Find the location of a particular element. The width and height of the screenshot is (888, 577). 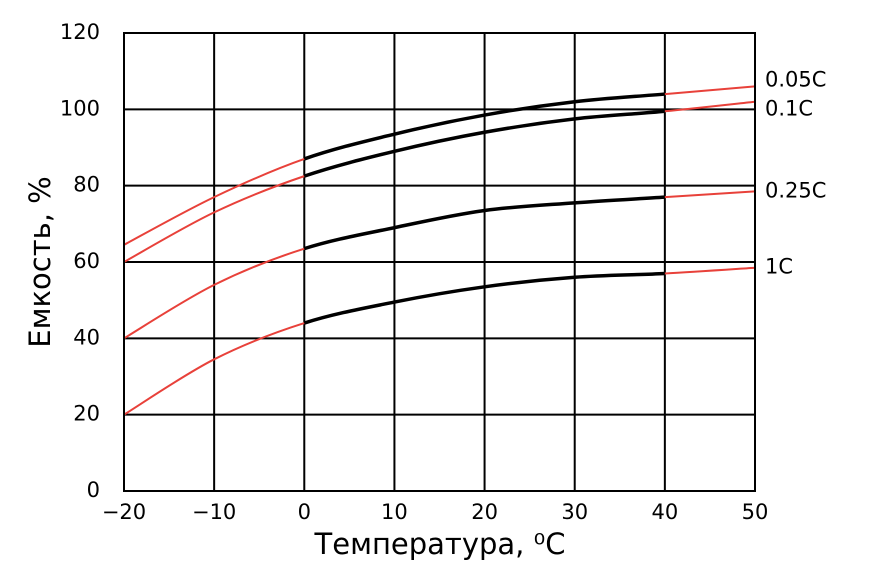

y-tick-label: 60 is located at coordinates (86, 261).